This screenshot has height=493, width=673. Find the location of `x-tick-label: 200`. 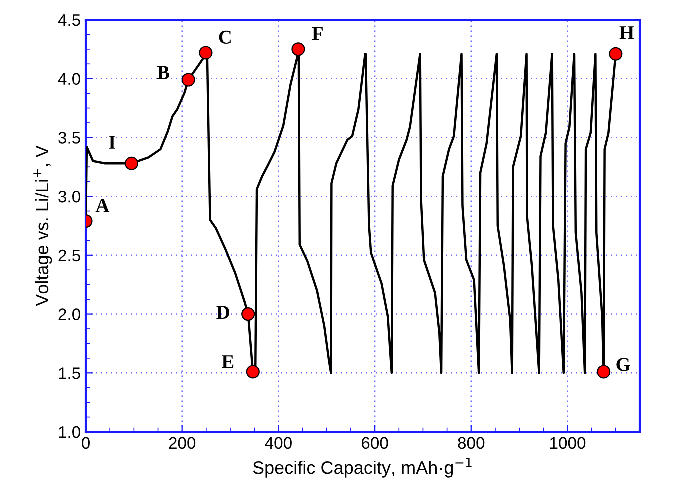

x-tick-label: 200 is located at coordinates (182, 443).